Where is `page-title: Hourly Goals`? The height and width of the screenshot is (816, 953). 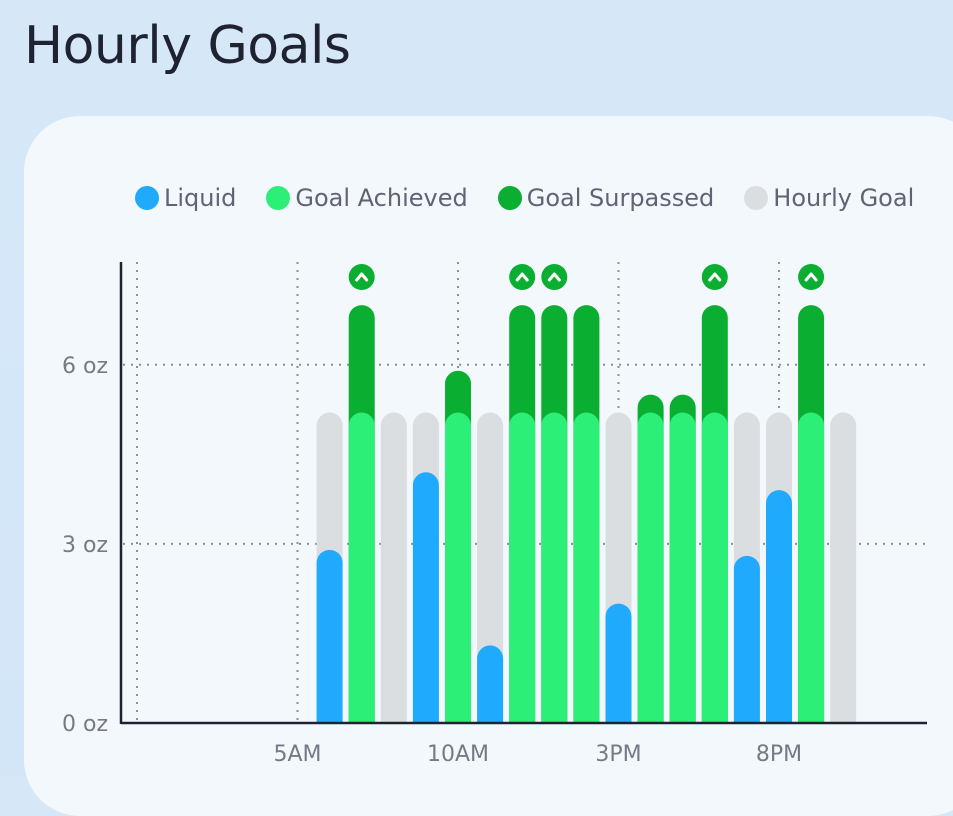 page-title: Hourly Goals is located at coordinates (187, 46).